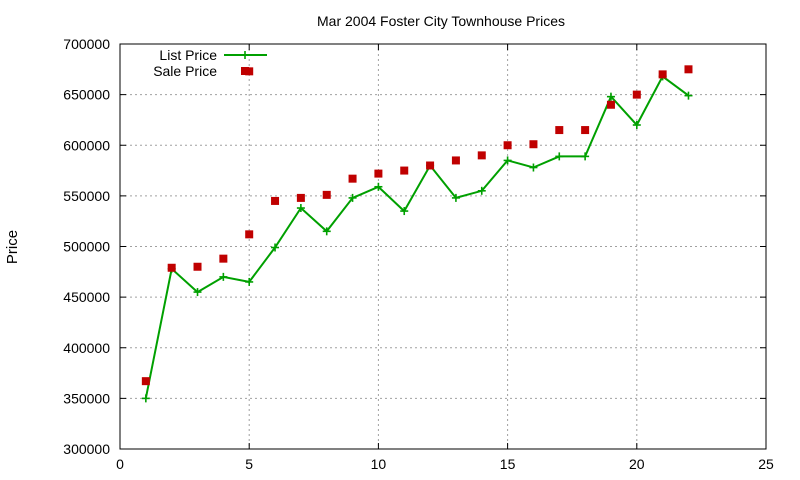 Image resolution: width=800 pixels, height=480 pixels. What do you see at coordinates (86, 95) in the screenshot?
I see `y-tick-label: 650000` at bounding box center [86, 95].